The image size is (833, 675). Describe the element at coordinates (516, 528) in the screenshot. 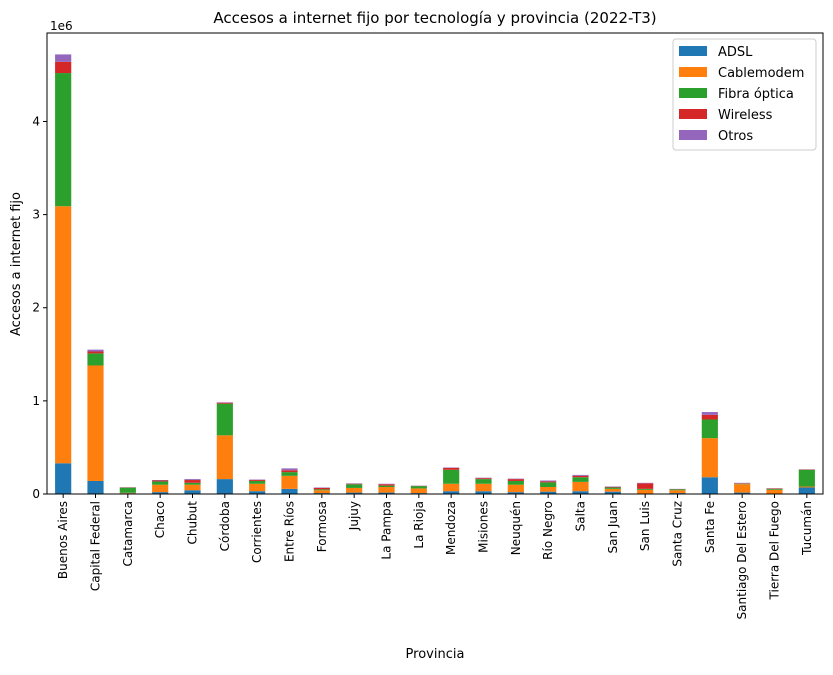

I see `x-tick-label-14: Neuquén` at that location.